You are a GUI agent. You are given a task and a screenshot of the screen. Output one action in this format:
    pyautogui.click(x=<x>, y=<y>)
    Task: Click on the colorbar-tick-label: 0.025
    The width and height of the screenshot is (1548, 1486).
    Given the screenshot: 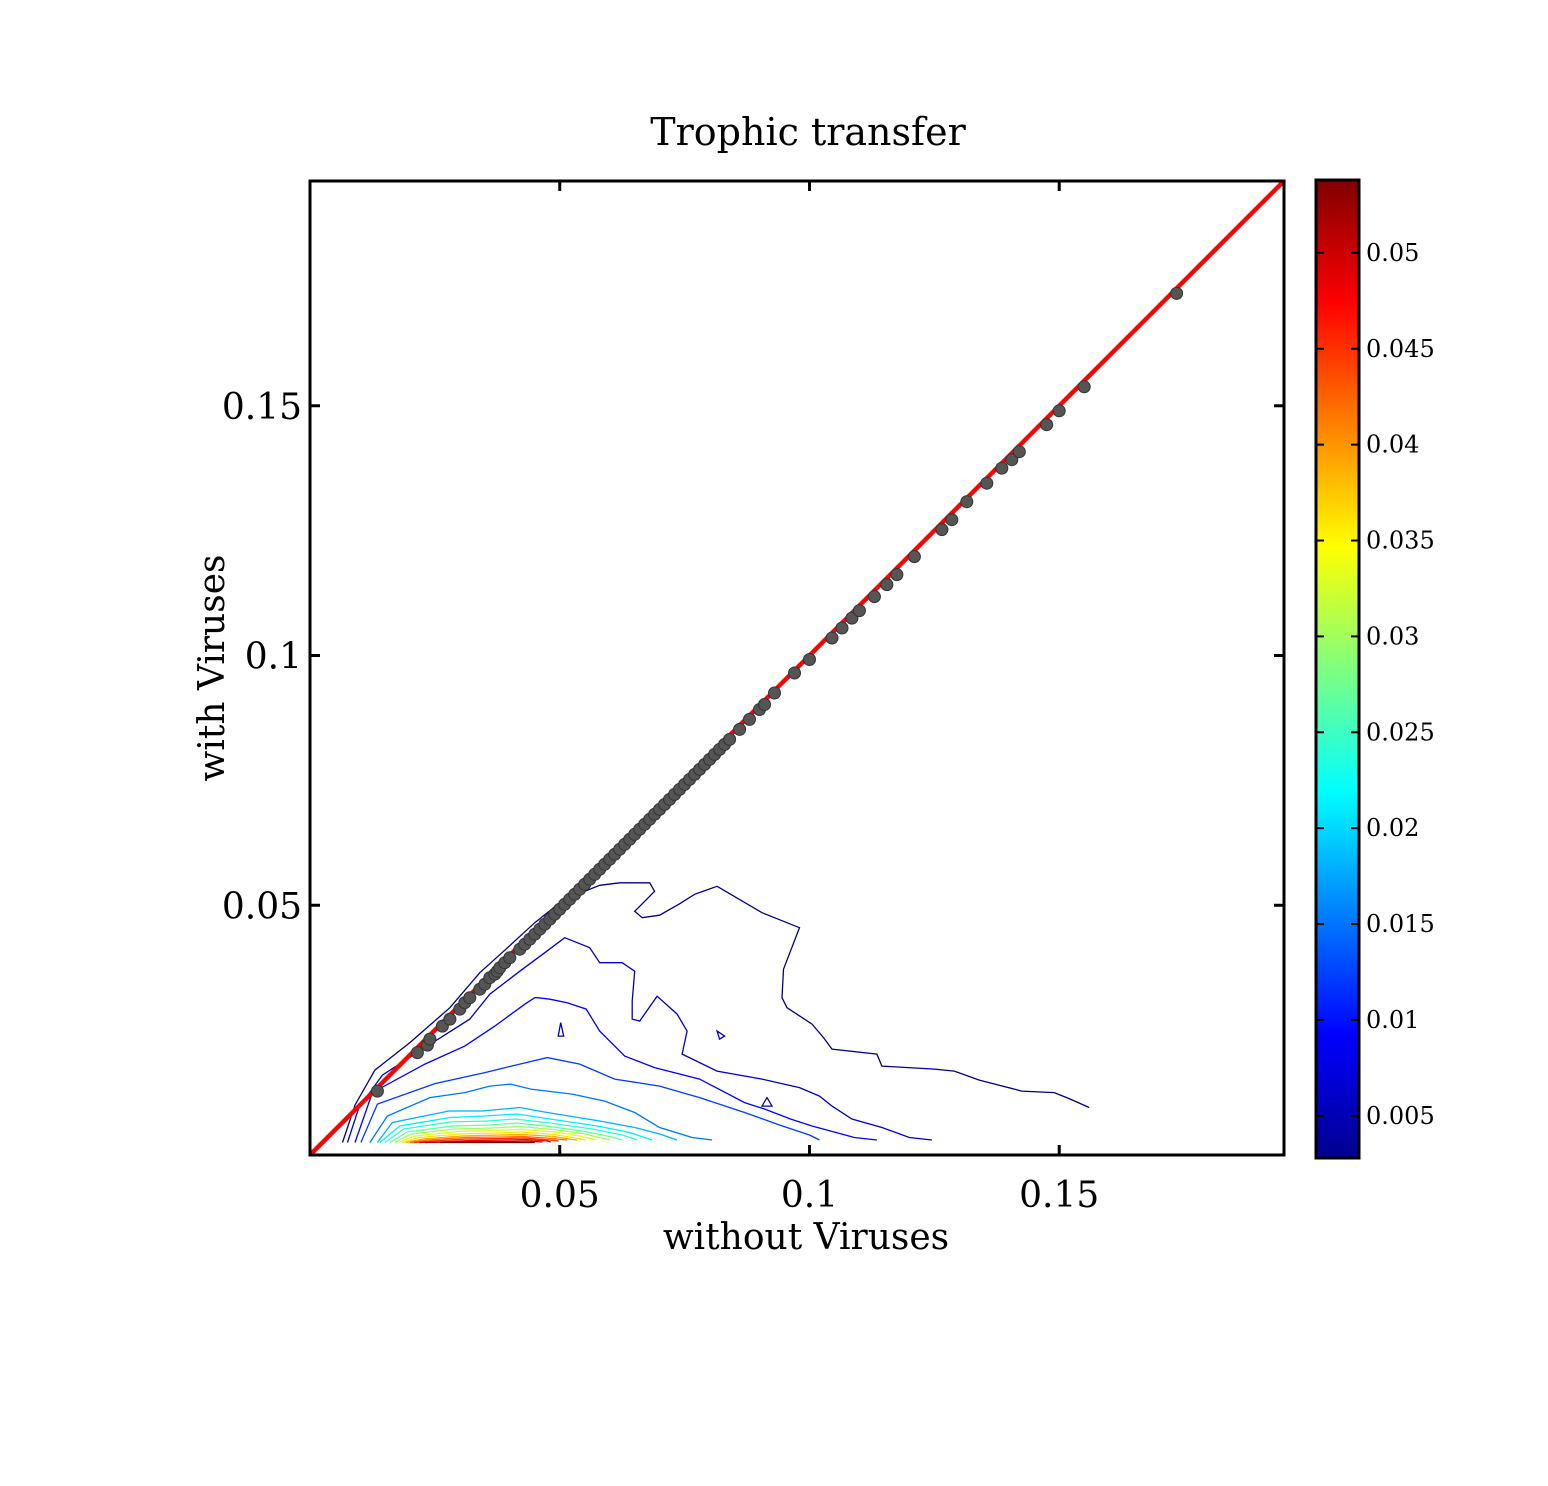 What is the action you would take?
    pyautogui.click(x=1400, y=732)
    